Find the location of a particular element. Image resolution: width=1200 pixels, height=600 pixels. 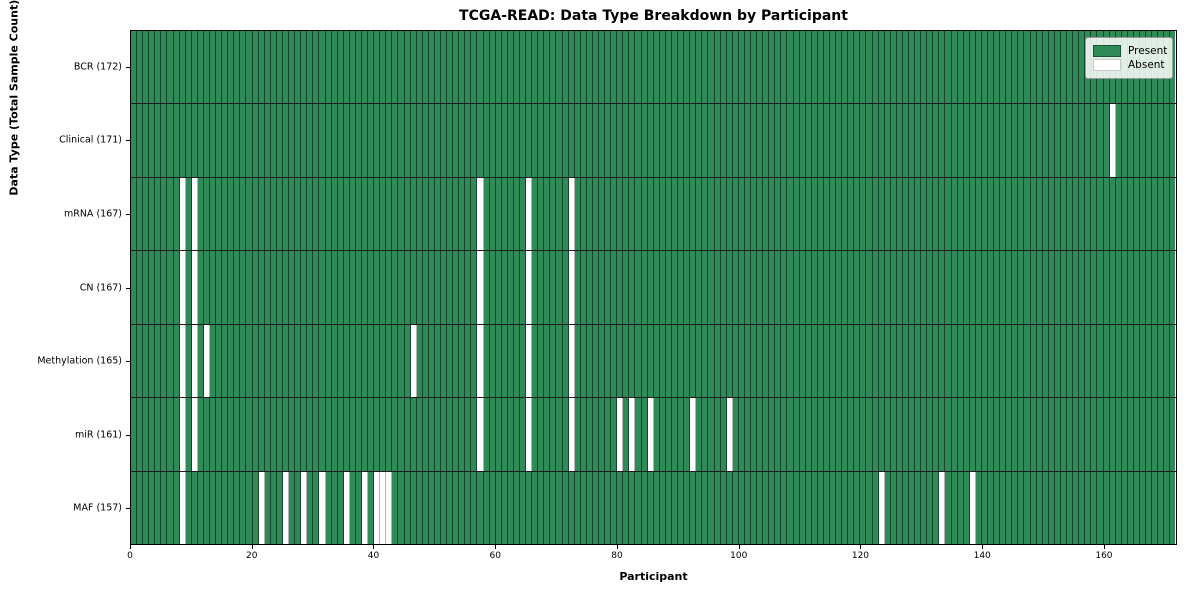

y-tick-label: miR (161) is located at coordinates (98, 435).